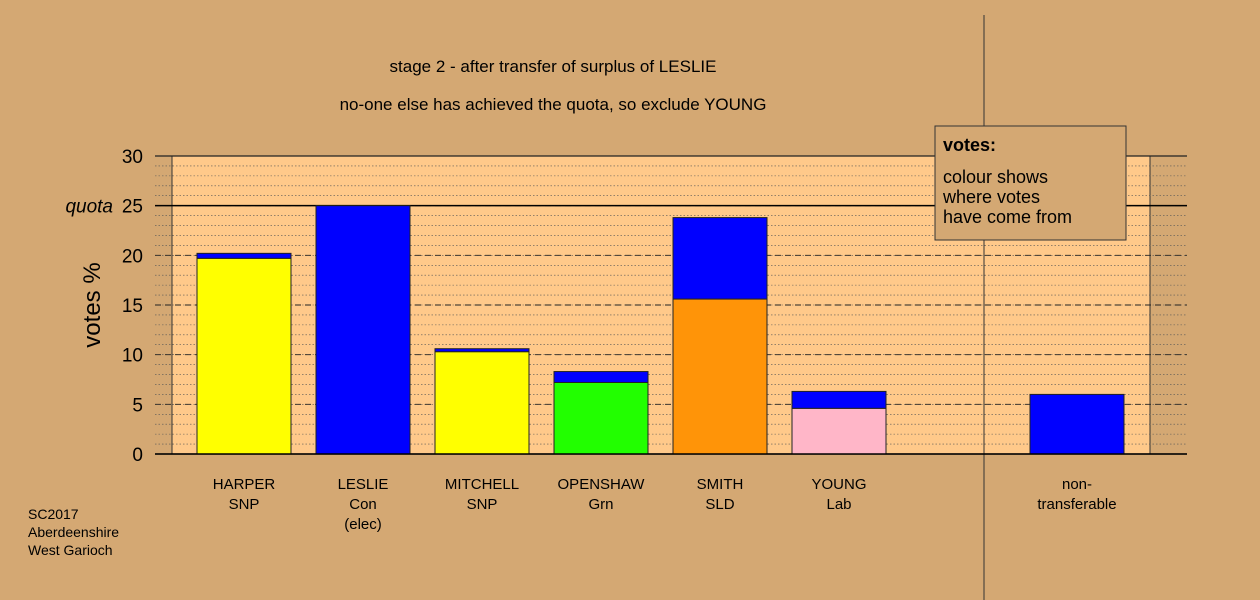 The width and height of the screenshot is (1260, 600). Describe the element at coordinates (244, 494) in the screenshot. I see `x-tick-label: HARPER SNP` at that location.